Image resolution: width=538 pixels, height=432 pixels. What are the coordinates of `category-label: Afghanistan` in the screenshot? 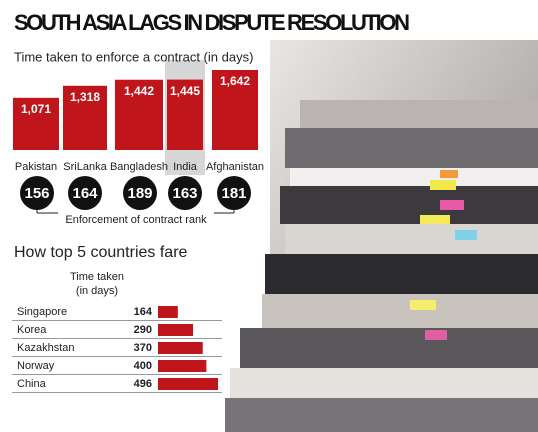 It's located at (235, 167).